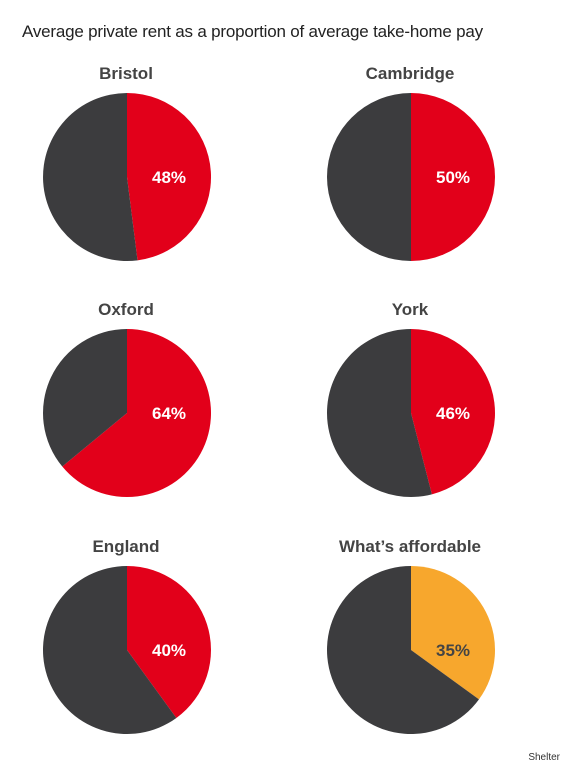 The width and height of the screenshot is (570, 771). I want to click on pie-percent-label: 48%, so click(169, 177).